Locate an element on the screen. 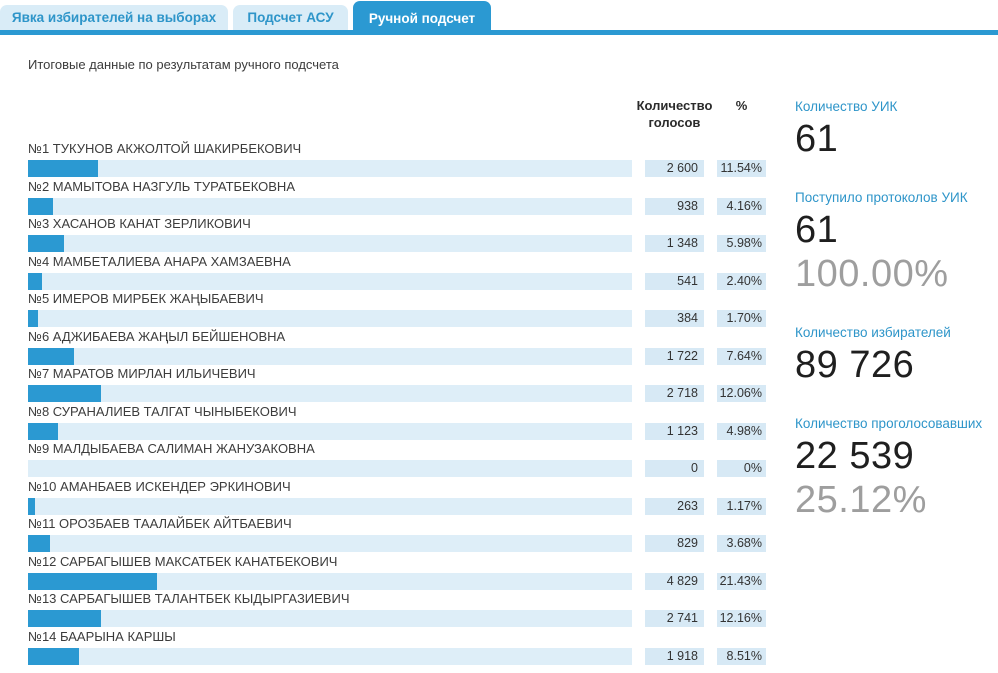 The height and width of the screenshot is (673, 998). votes-count-cell: 0 is located at coordinates (674, 468).